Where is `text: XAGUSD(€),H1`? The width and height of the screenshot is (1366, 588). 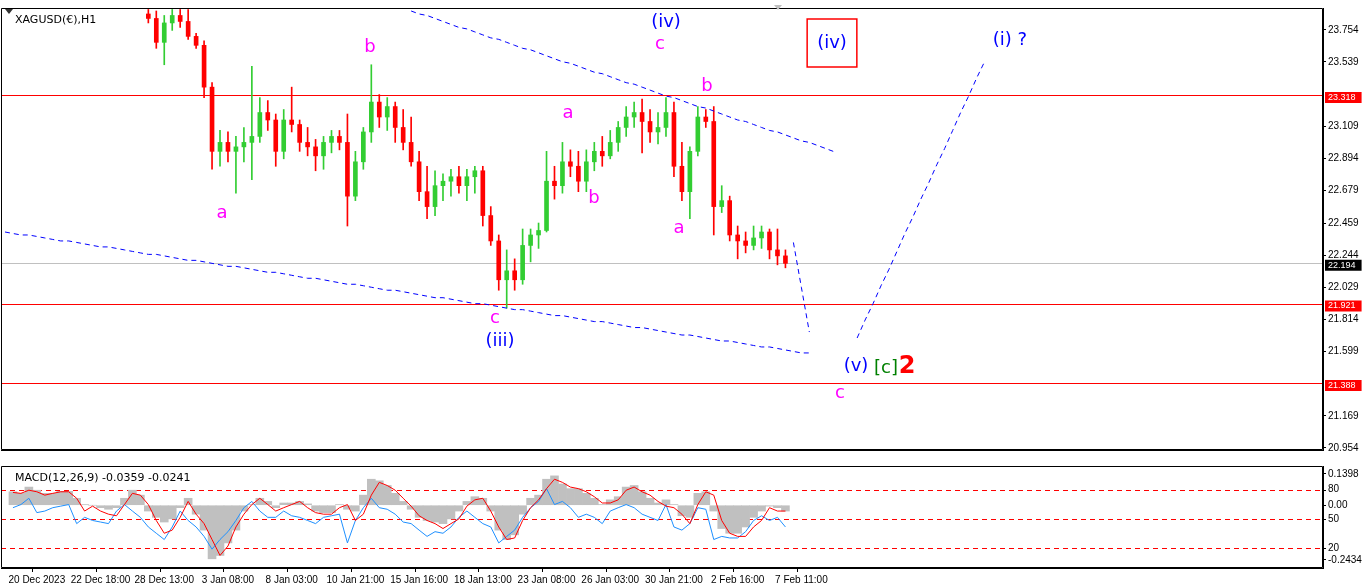 text: XAGUSD(€),H1 is located at coordinates (56, 19).